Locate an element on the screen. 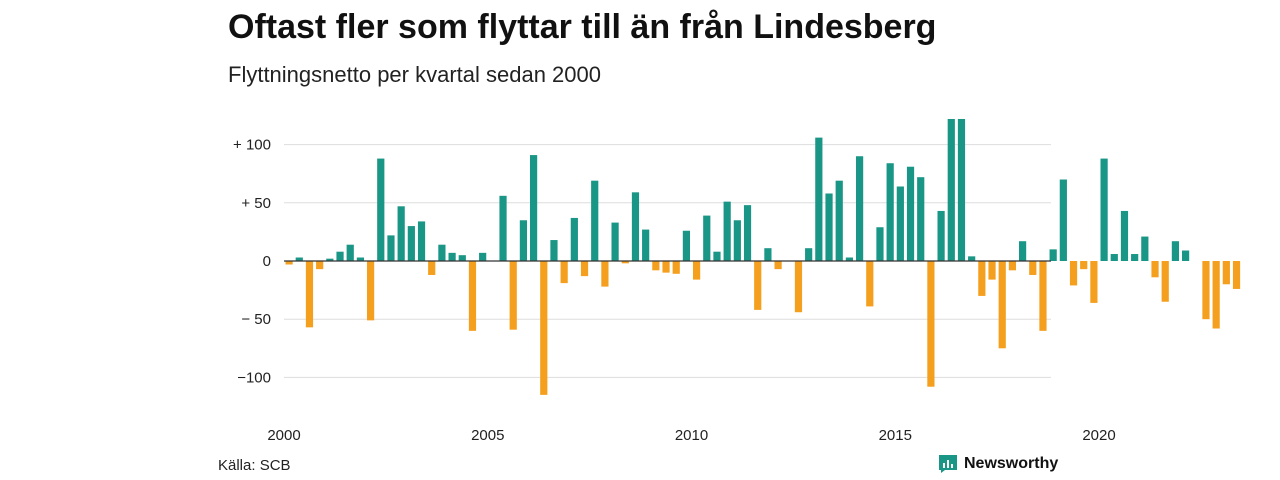 The height and width of the screenshot is (480, 1280). bar-2023-k1 is located at coordinates (1226, 273).